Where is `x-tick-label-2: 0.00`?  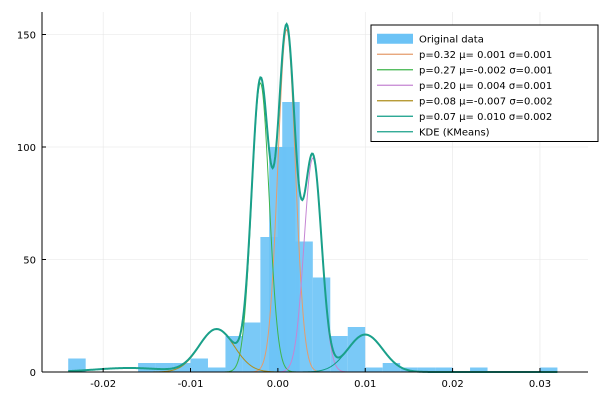
x-tick-label-2: 0.00 is located at coordinates (278, 384).